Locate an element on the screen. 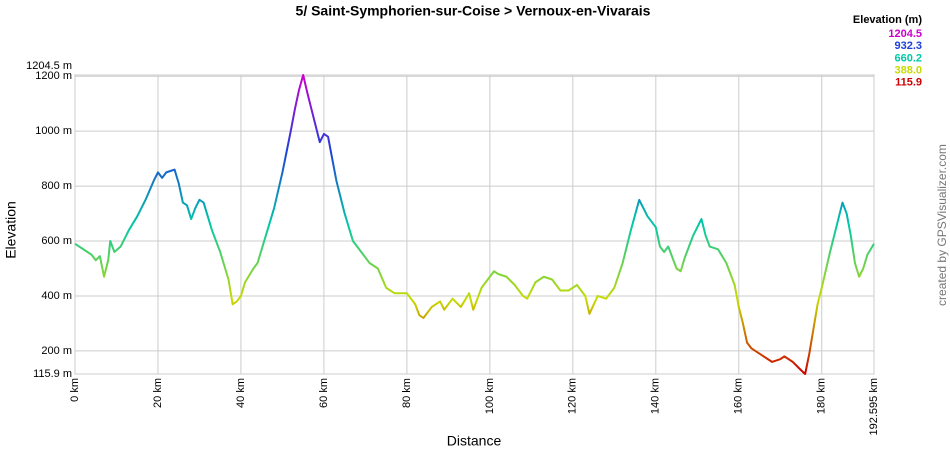 This screenshot has height=455, width=950. y-tick-label: 115.9 m is located at coordinates (52, 374).